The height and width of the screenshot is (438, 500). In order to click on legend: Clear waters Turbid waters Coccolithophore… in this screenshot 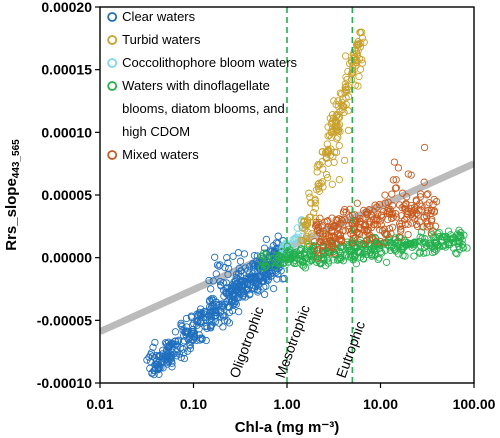, I will do `click(202, 85)`.